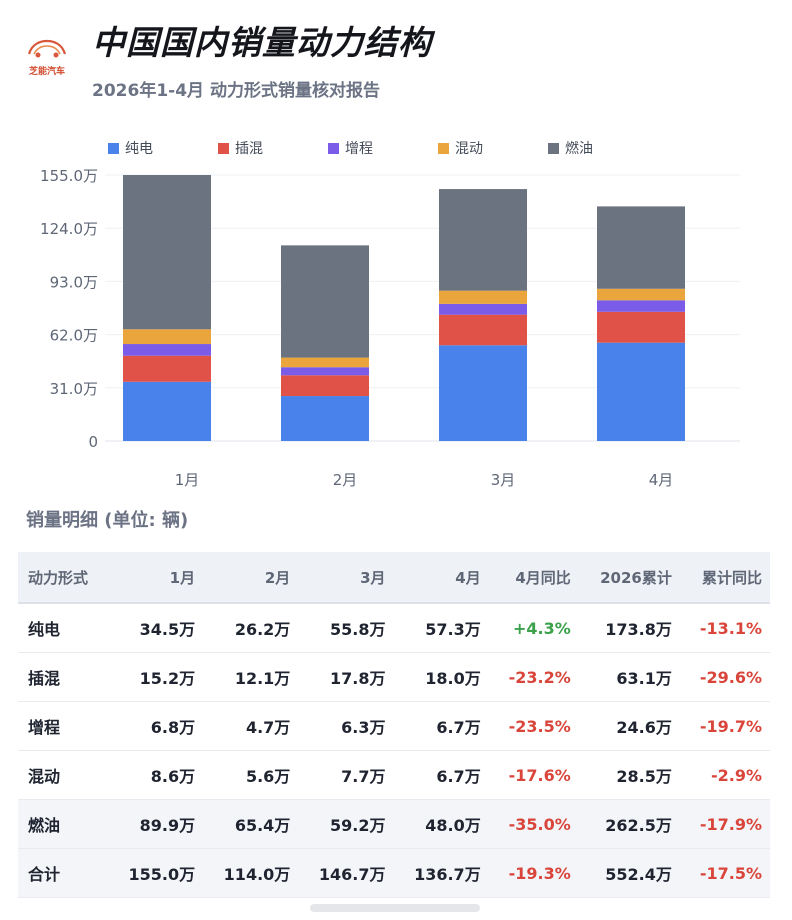 This screenshot has height=920, width=792. Describe the element at coordinates (187, 480) in the screenshot. I see `x-tick-label: 1月` at that location.